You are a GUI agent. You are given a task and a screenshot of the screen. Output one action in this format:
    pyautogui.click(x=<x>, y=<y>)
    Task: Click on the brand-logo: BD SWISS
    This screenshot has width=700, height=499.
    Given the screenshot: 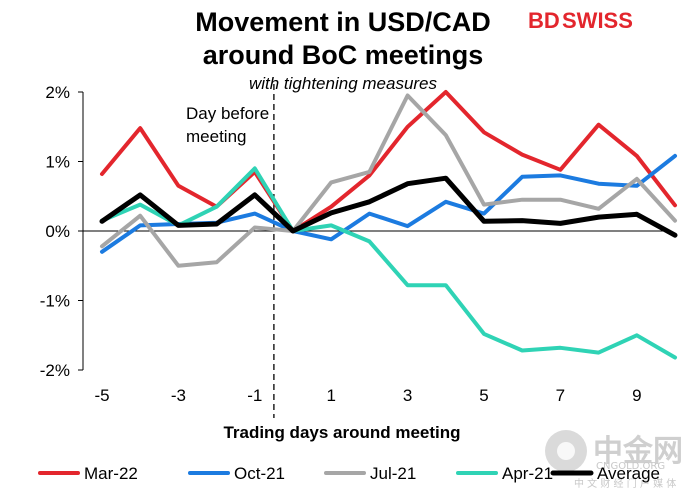 What is the action you would take?
    pyautogui.click(x=580, y=20)
    